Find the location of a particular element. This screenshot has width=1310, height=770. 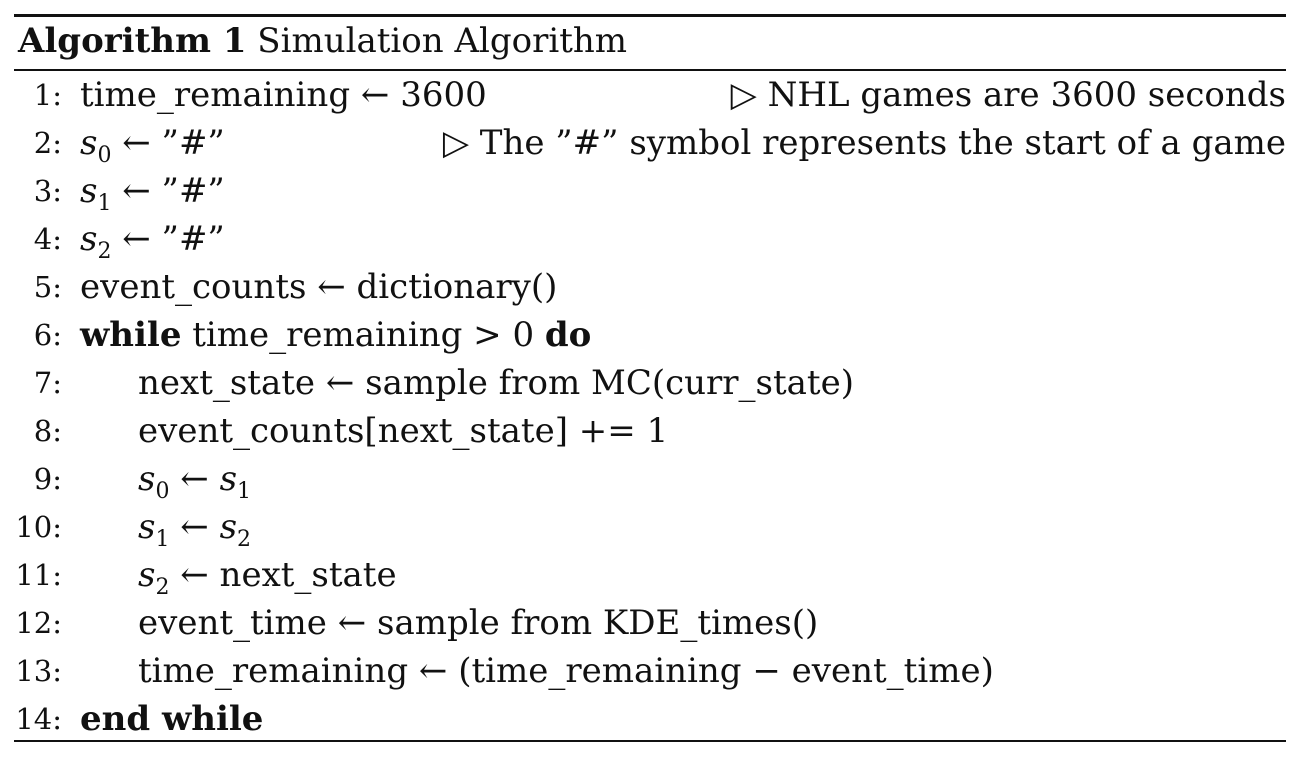

line-number: 7: is located at coordinates (47, 382).